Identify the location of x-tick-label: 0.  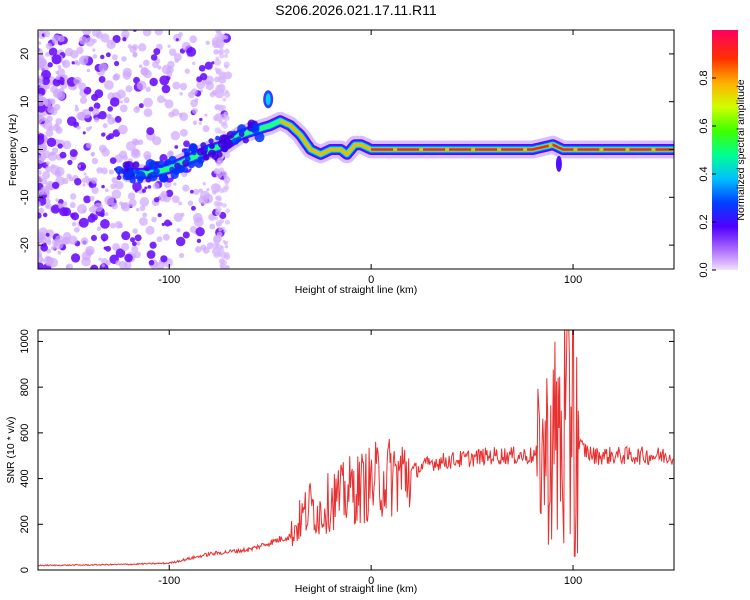
(371, 581).